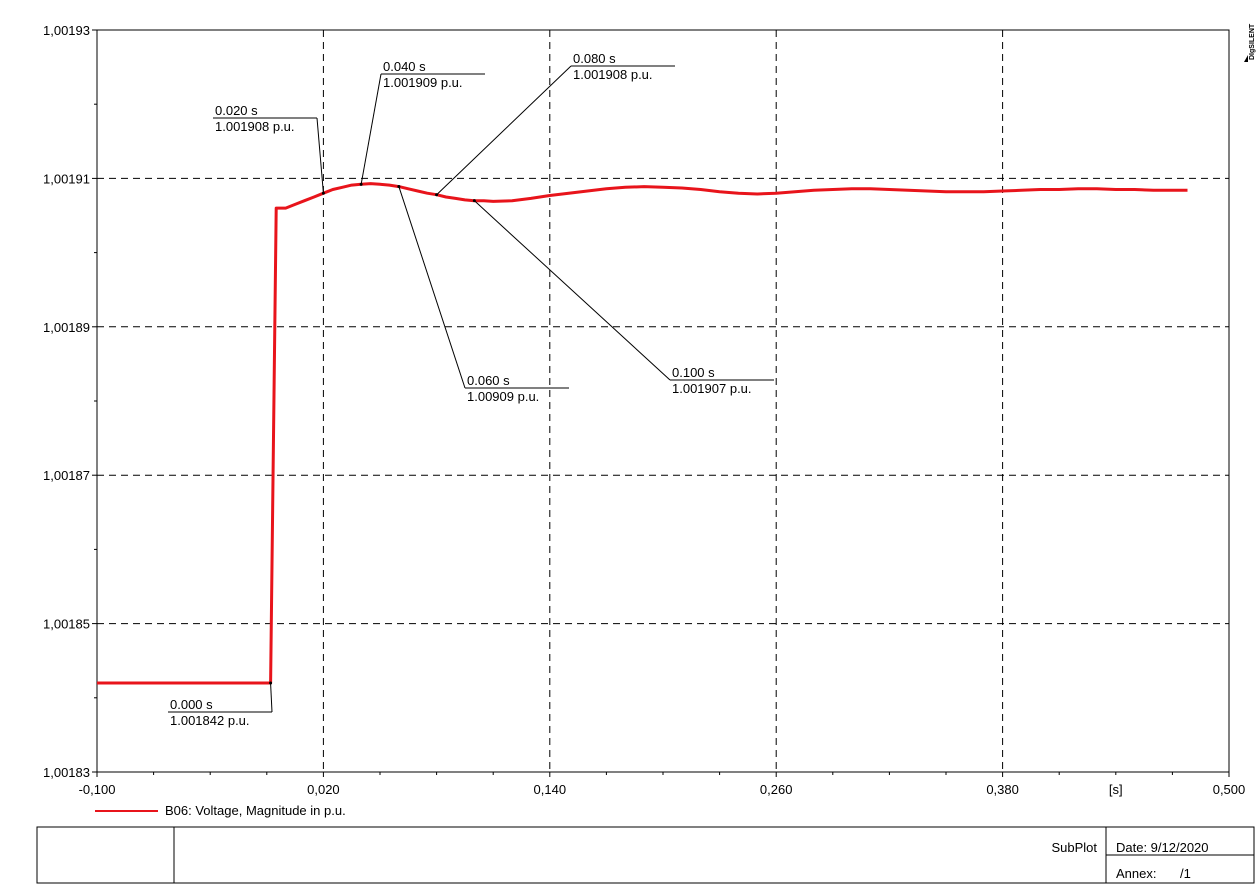  What do you see at coordinates (594, 58) in the screenshot?
I see `annotation-time: 0.080 s` at bounding box center [594, 58].